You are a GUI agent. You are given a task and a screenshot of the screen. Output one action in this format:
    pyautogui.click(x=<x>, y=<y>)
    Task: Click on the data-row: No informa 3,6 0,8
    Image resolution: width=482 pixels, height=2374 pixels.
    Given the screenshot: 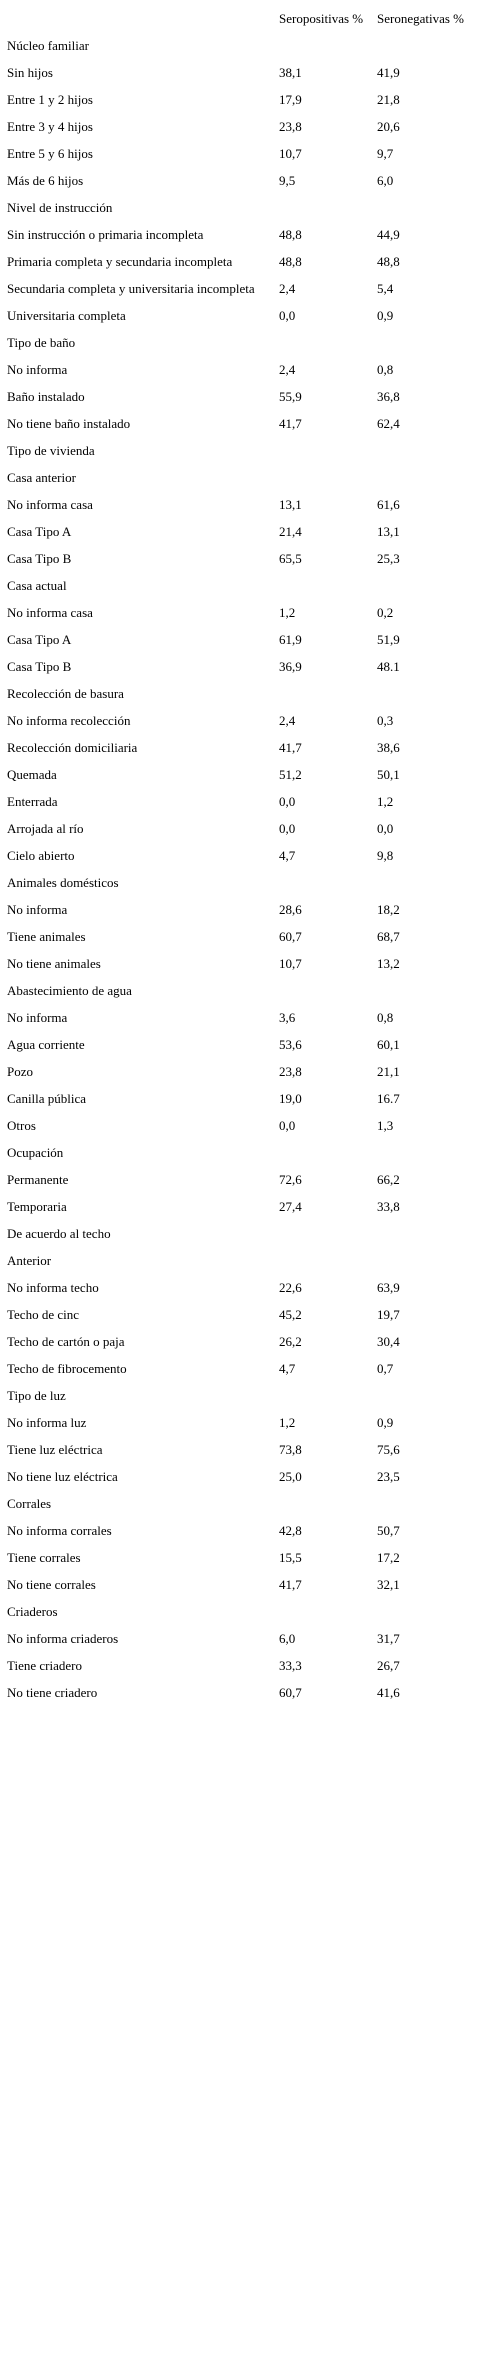 What is the action you would take?
    pyautogui.click(x=241, y=1017)
    